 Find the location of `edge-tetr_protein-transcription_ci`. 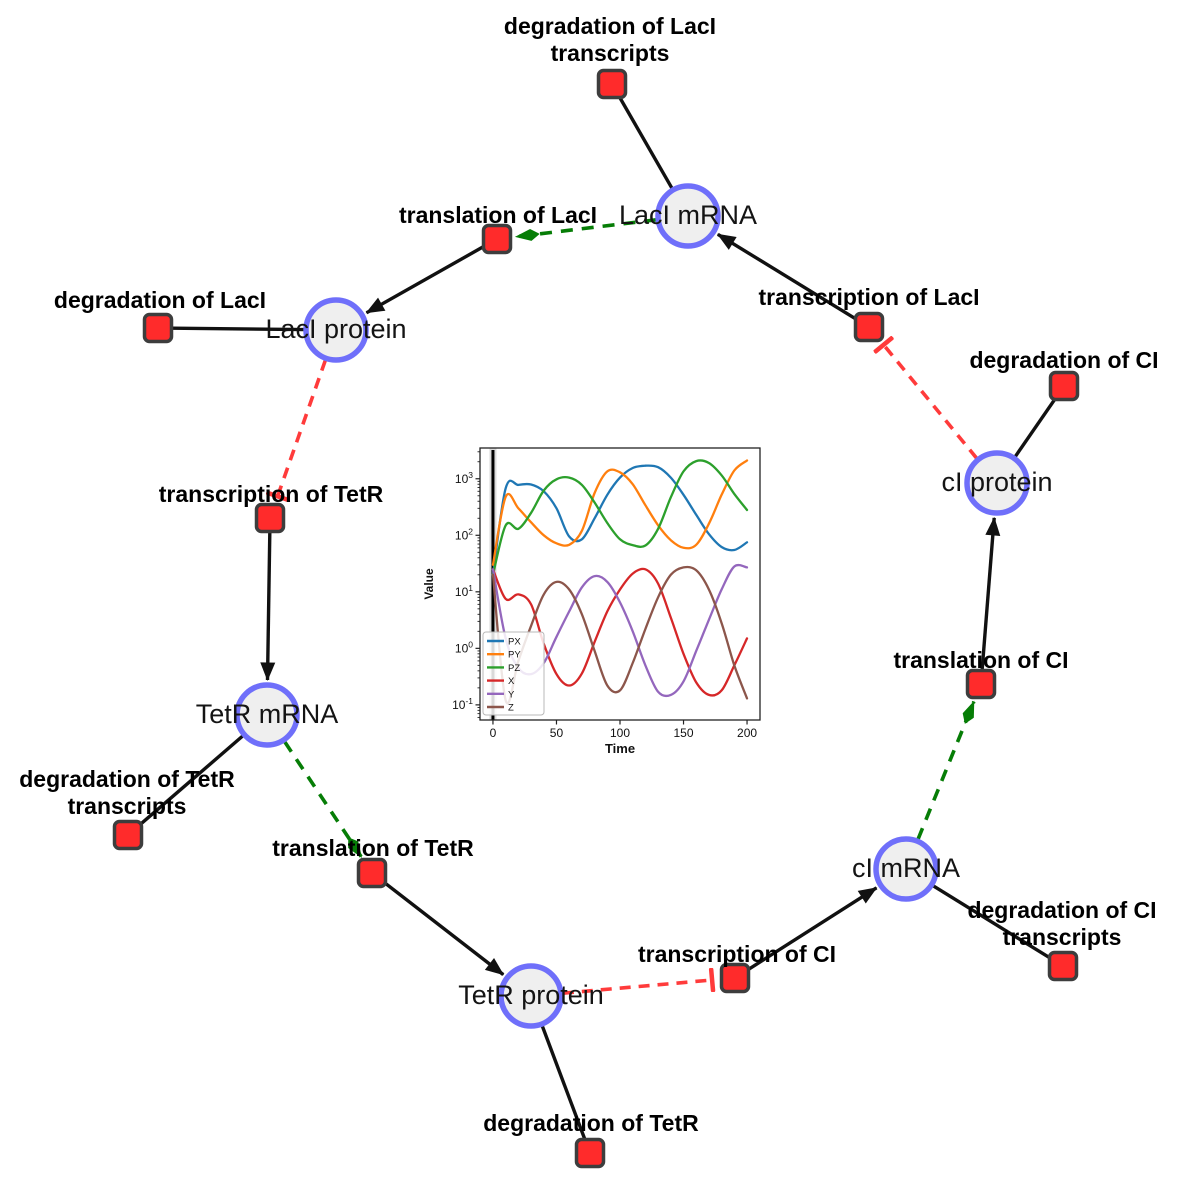

edge-tetr_protein-transcription_ci is located at coordinates (637, 987).